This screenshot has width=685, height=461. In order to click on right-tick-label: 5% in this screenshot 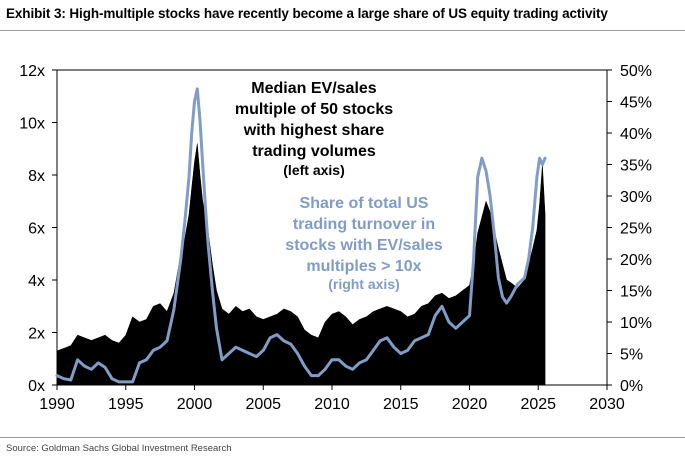, I will do `click(631, 355)`.